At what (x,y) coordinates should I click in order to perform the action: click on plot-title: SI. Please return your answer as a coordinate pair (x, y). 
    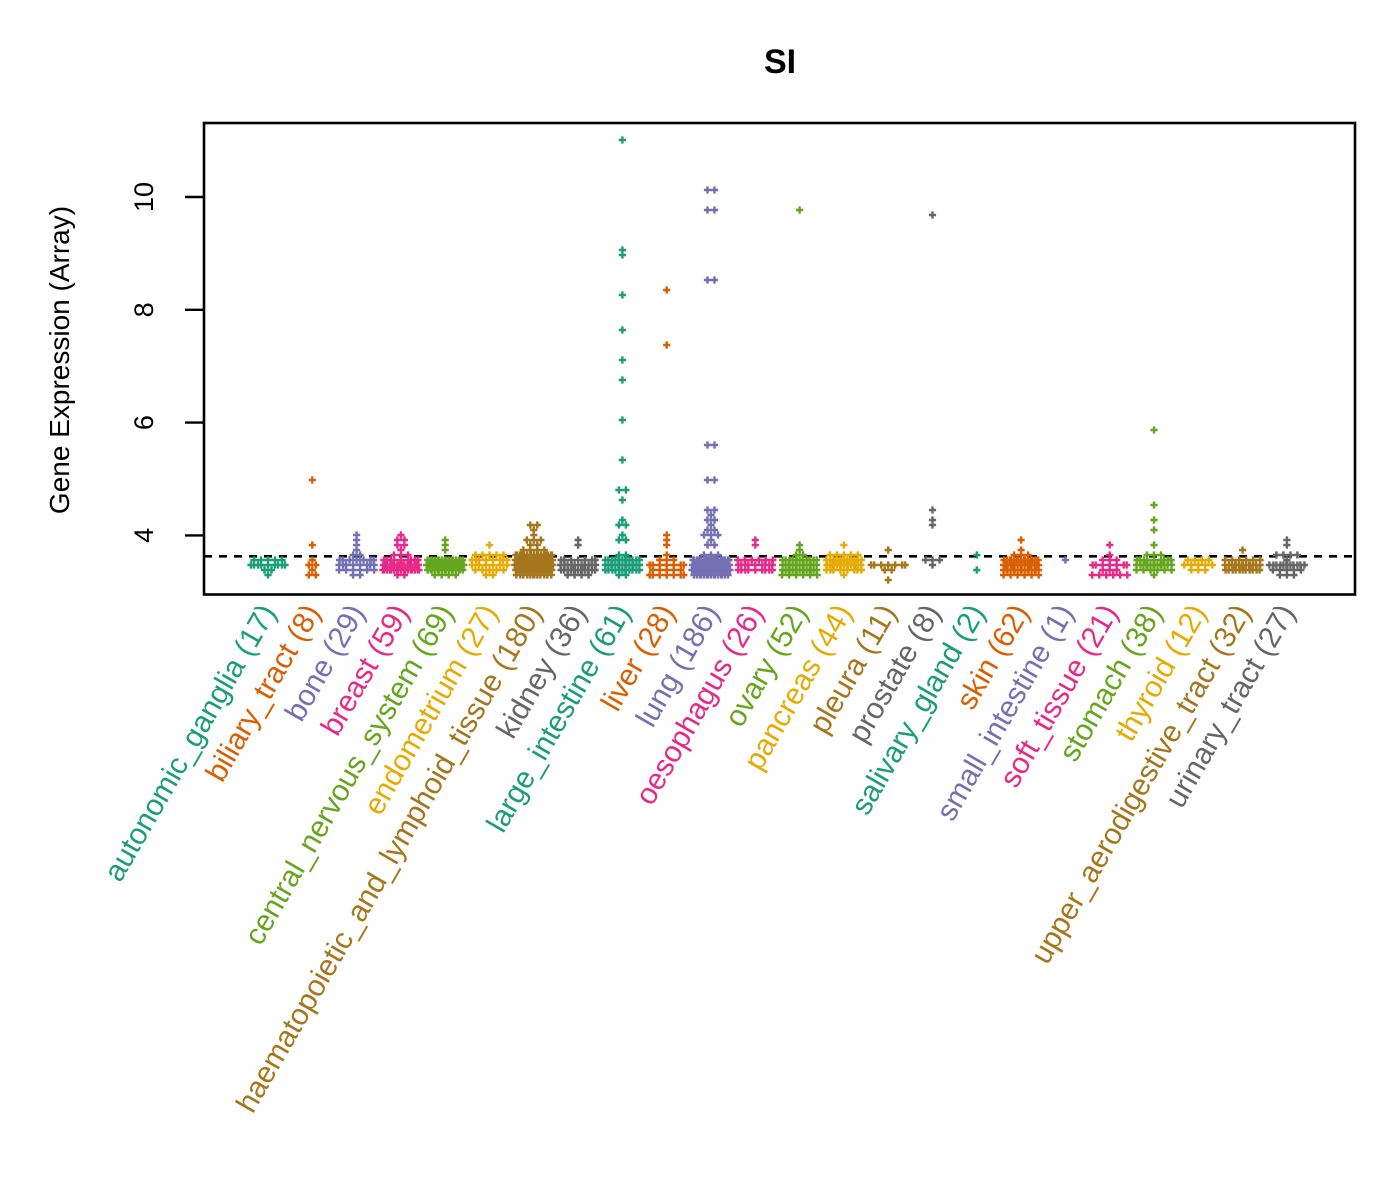
    Looking at the image, I should click on (780, 62).